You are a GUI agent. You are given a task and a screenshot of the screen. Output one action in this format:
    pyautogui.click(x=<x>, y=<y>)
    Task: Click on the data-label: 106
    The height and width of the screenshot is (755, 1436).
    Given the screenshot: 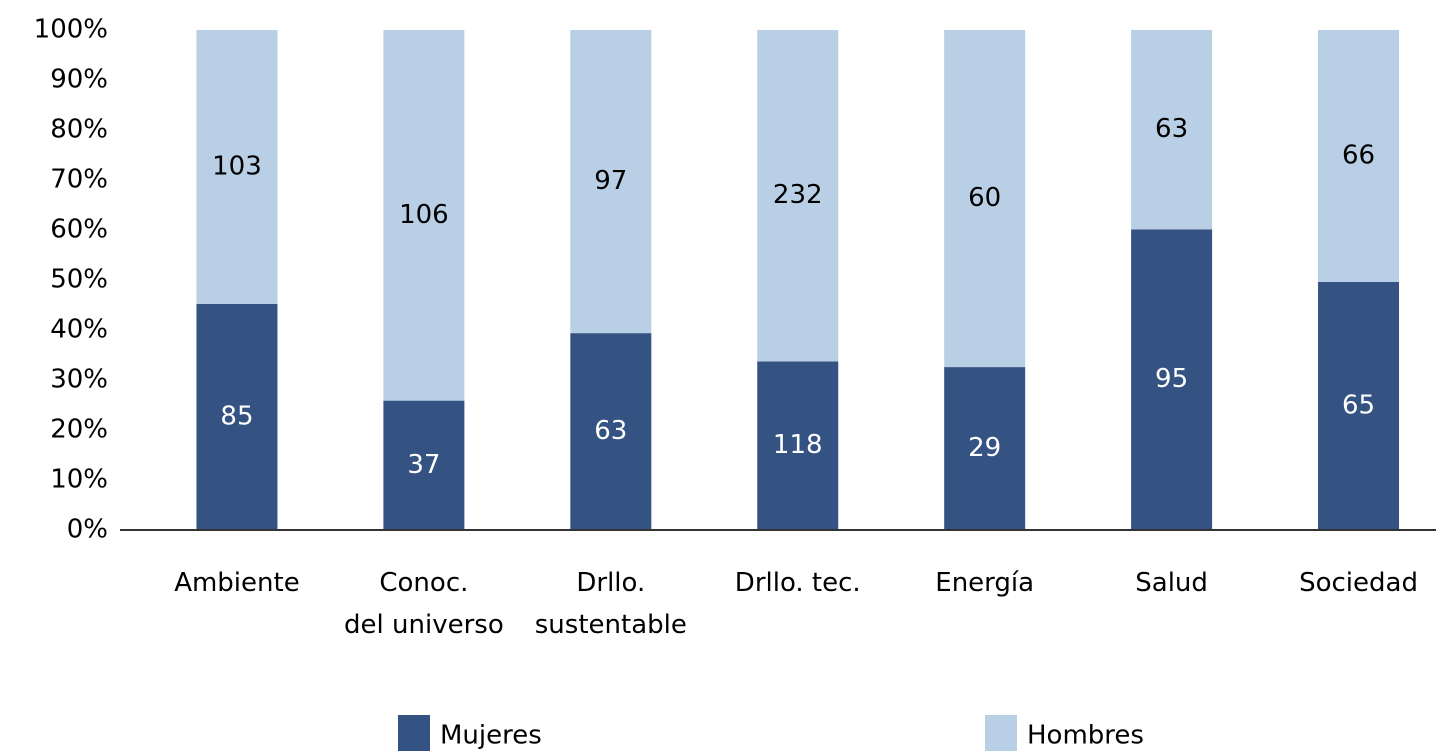 What is the action you would take?
    pyautogui.click(x=424, y=215)
    